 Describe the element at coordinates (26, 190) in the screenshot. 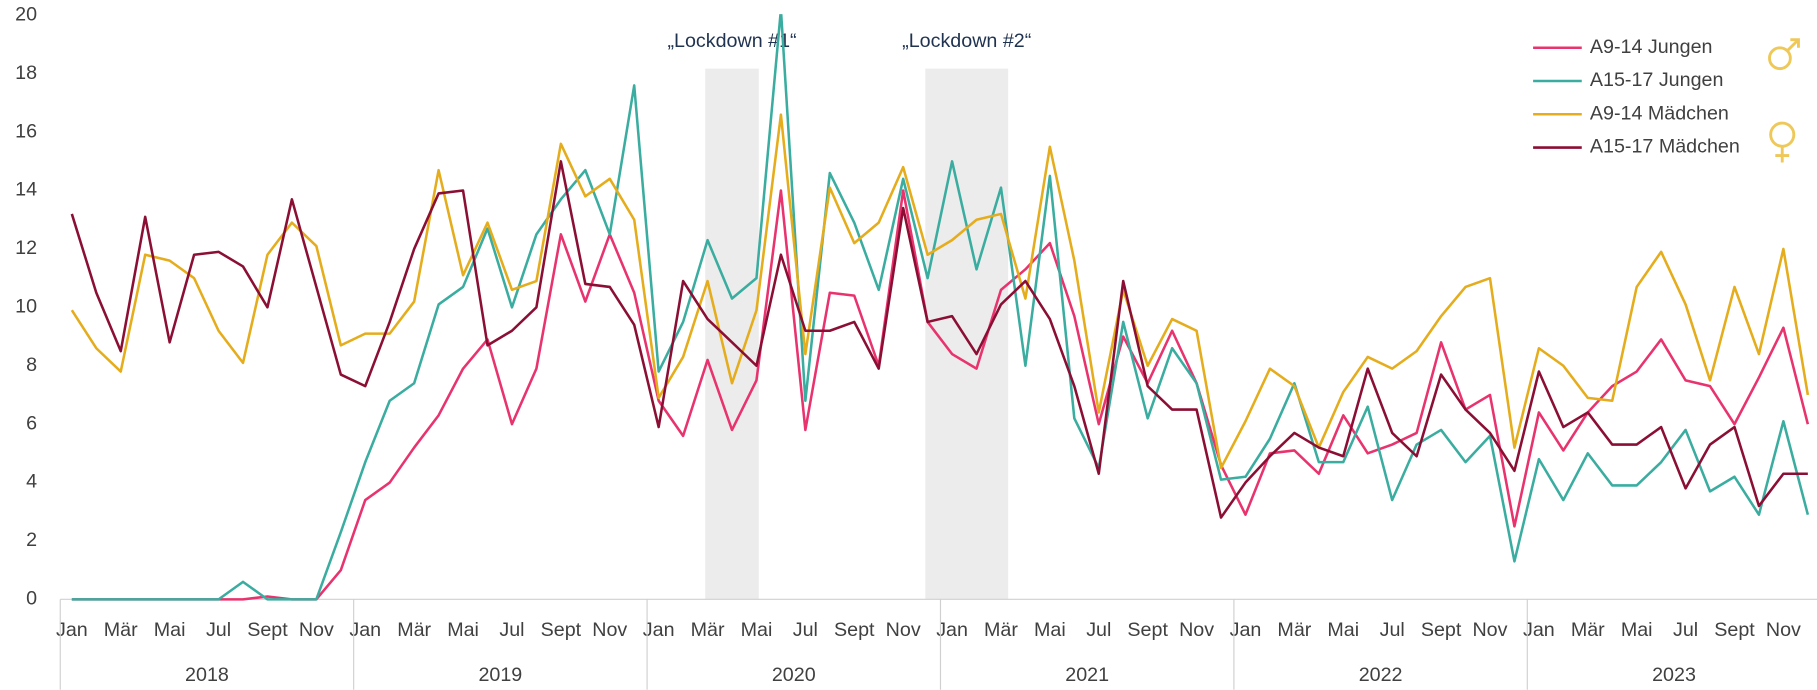

I see `y-tick-label: 14` at that location.